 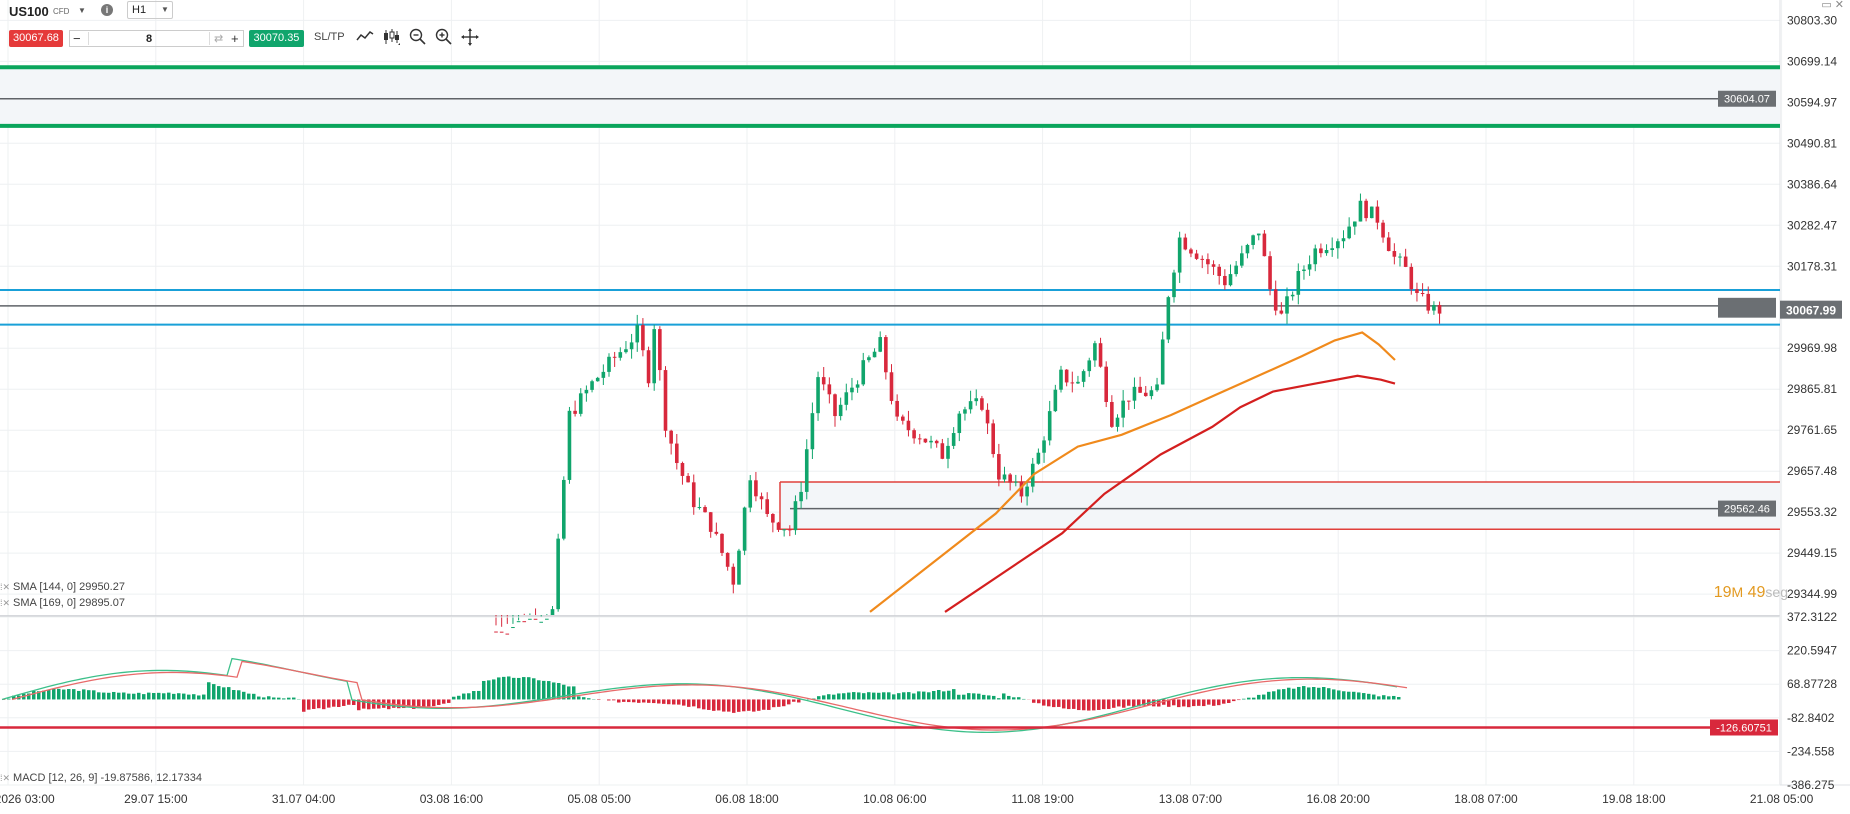 I want to click on quantity-increase-button: +, so click(x=235, y=38).